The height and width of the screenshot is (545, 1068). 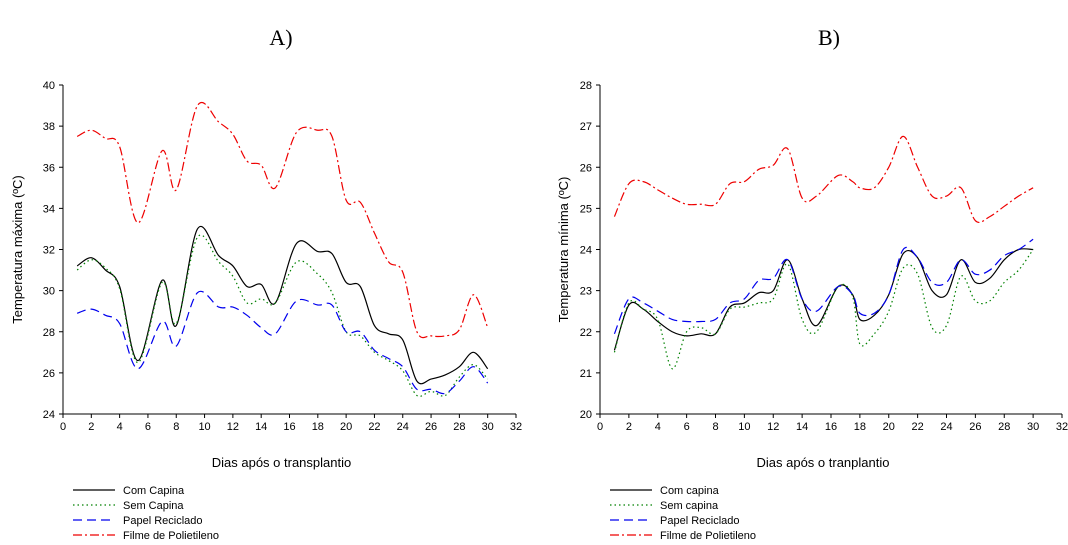 I want to click on y-tick-label: 36, so click(x=49, y=168).